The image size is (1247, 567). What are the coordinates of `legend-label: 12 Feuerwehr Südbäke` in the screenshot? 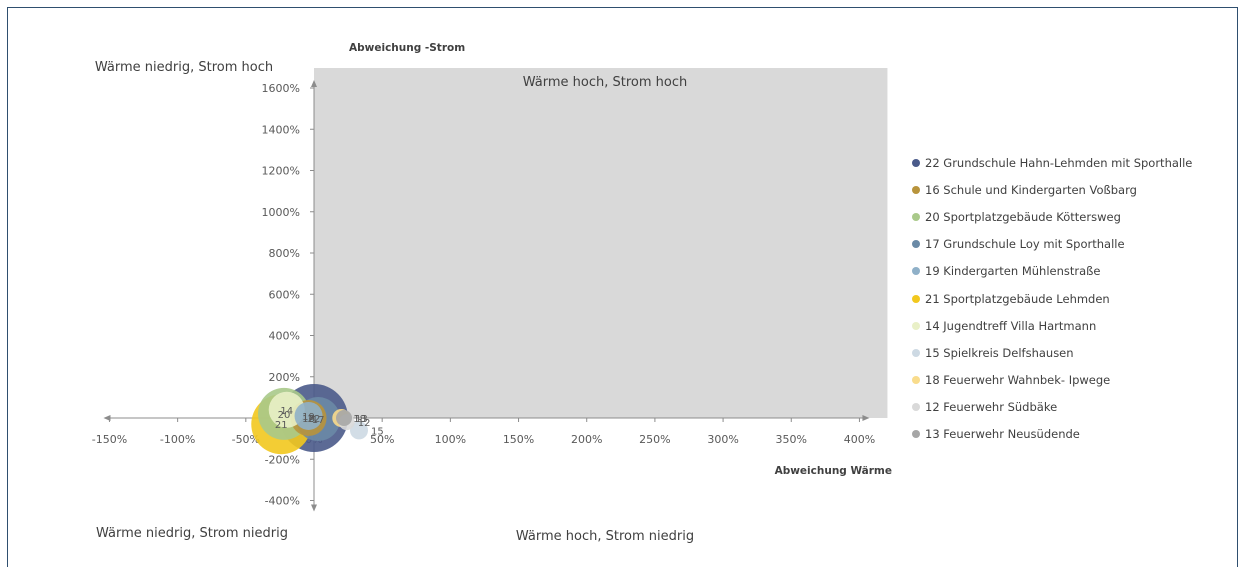 It's located at (991, 407).